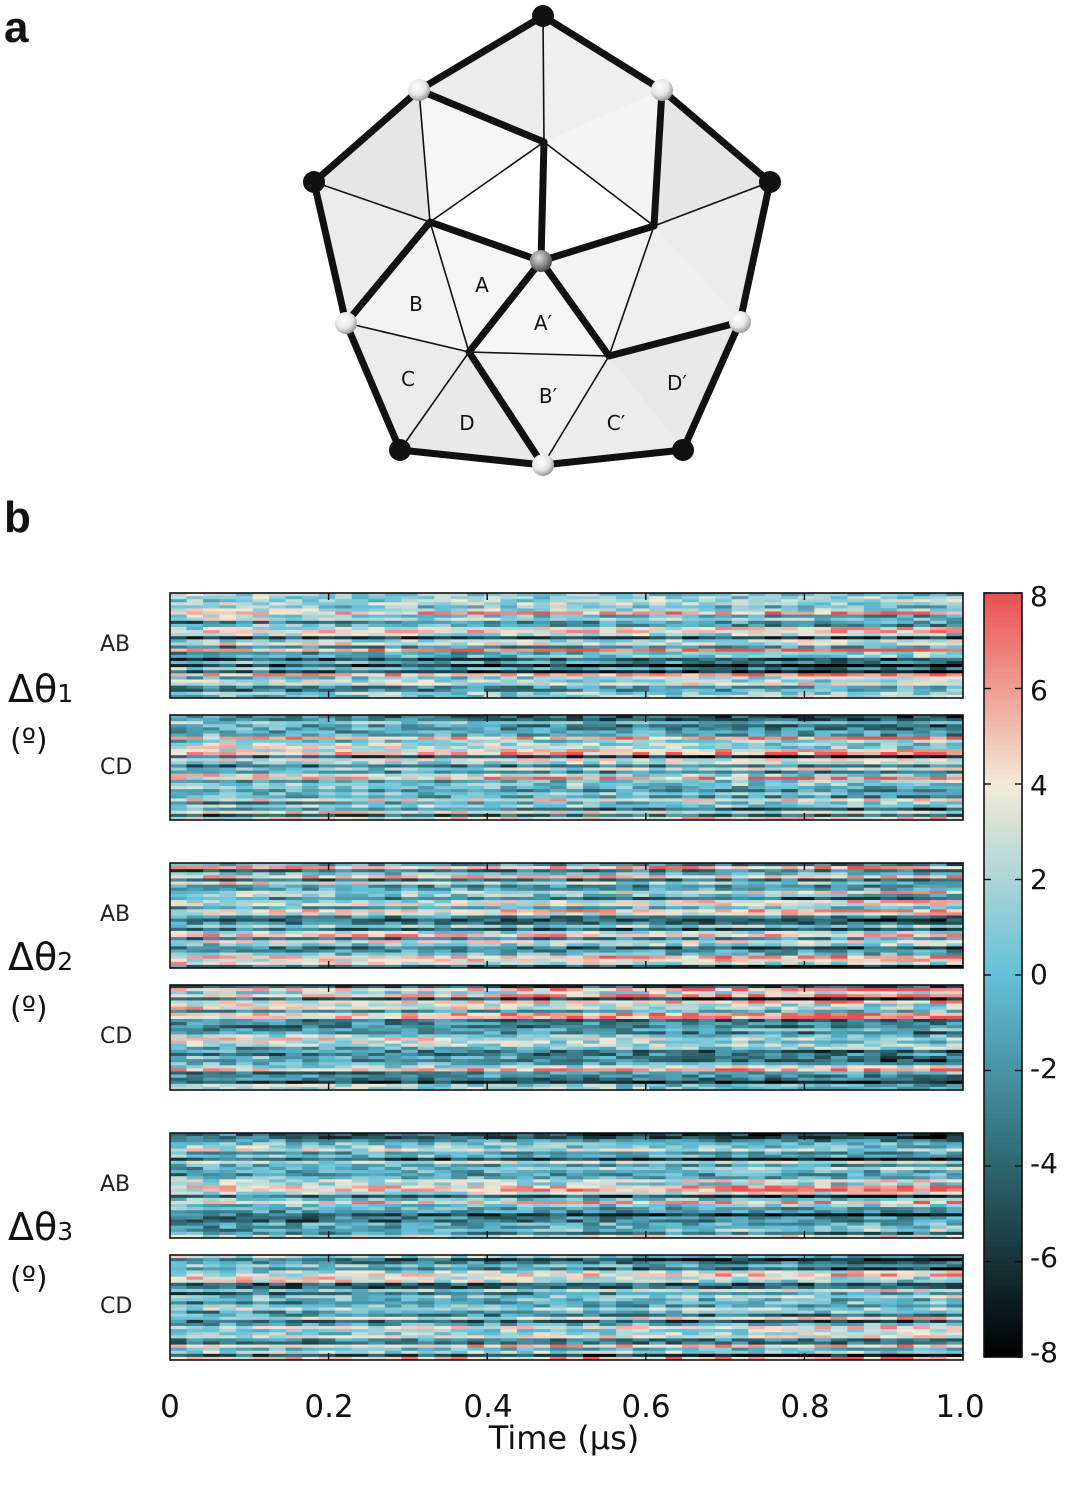 Image resolution: width=1086 pixels, height=1500 pixels. Describe the element at coordinates (543, 323) in the screenshot. I see `triangle-label-a-prime: A′` at that location.